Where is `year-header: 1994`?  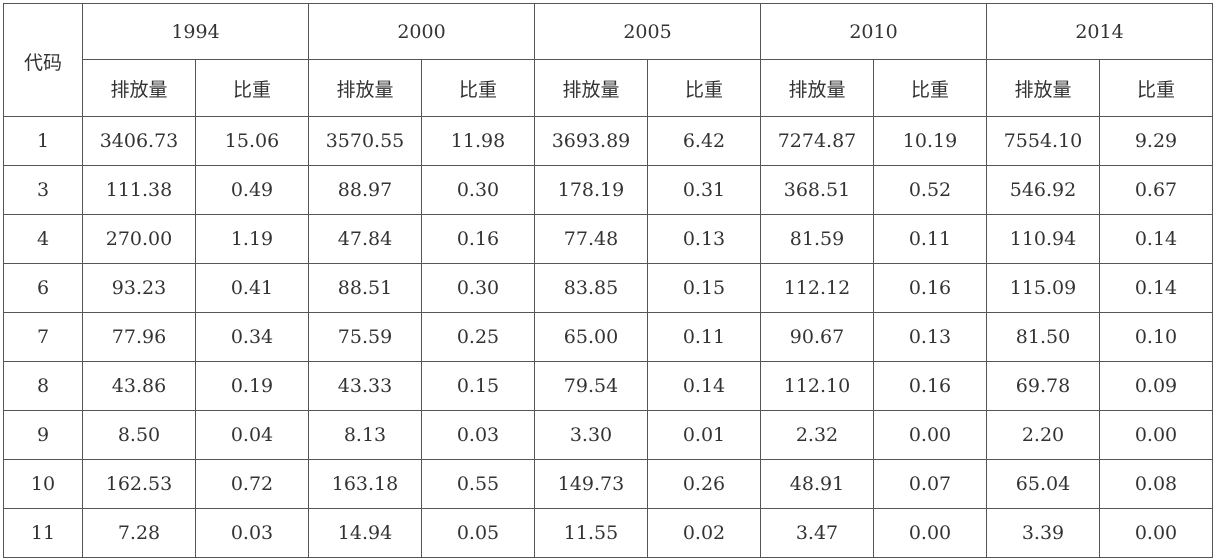 year-header: 1994 is located at coordinates (195, 31).